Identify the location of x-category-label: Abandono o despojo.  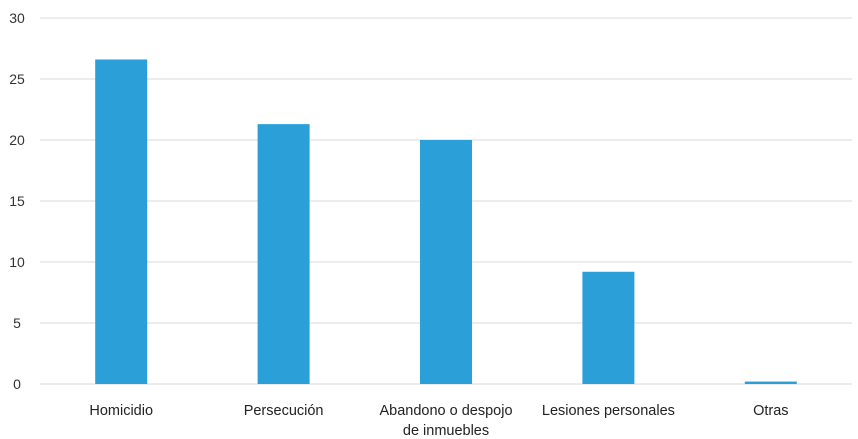
(445, 411).